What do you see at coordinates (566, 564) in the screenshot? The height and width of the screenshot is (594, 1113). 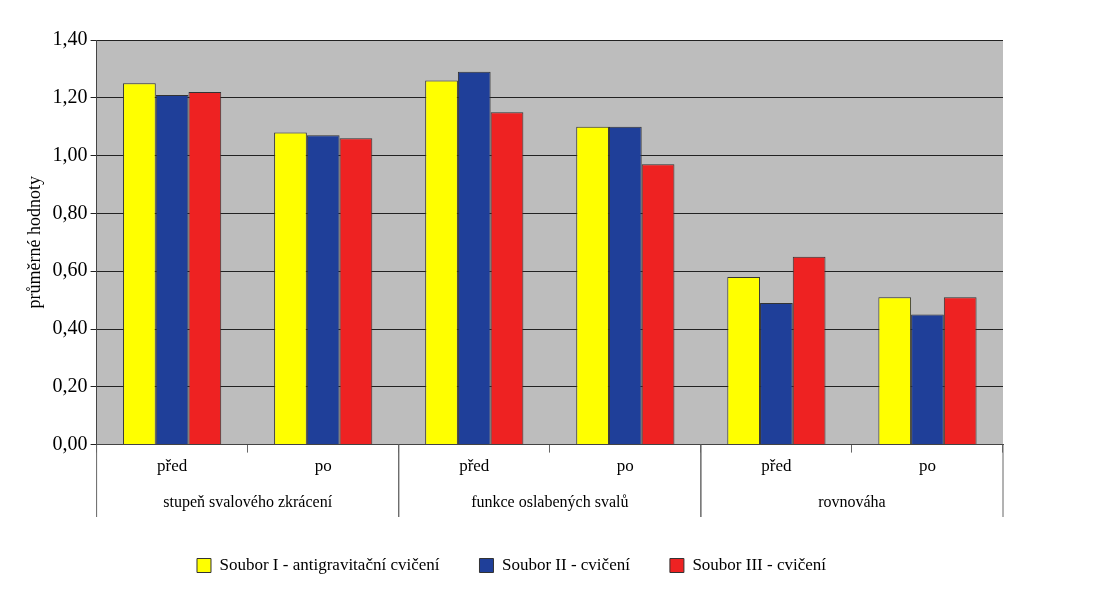 I see `legend-label: Soubor II - cvičení` at bounding box center [566, 564].